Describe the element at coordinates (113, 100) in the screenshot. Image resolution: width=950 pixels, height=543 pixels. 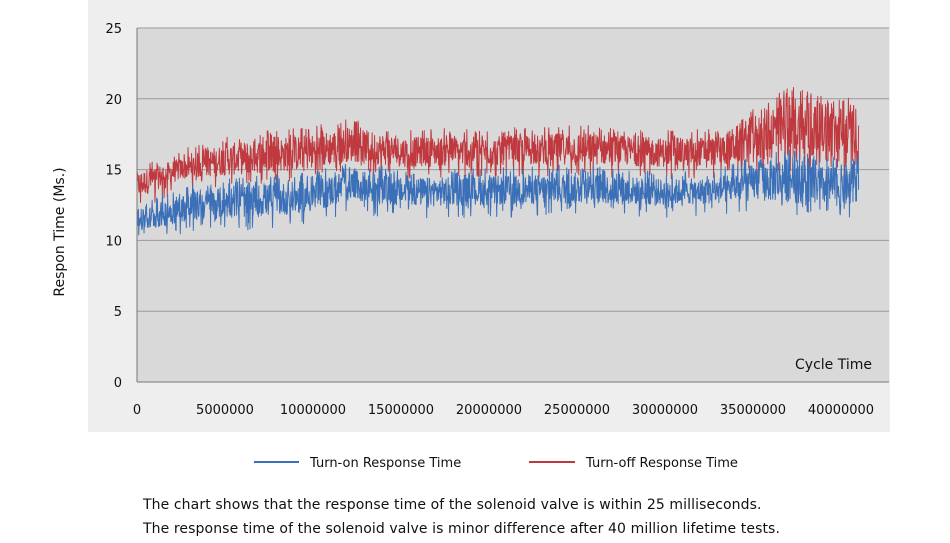
I see `y-tick-label-20: 20` at that location.